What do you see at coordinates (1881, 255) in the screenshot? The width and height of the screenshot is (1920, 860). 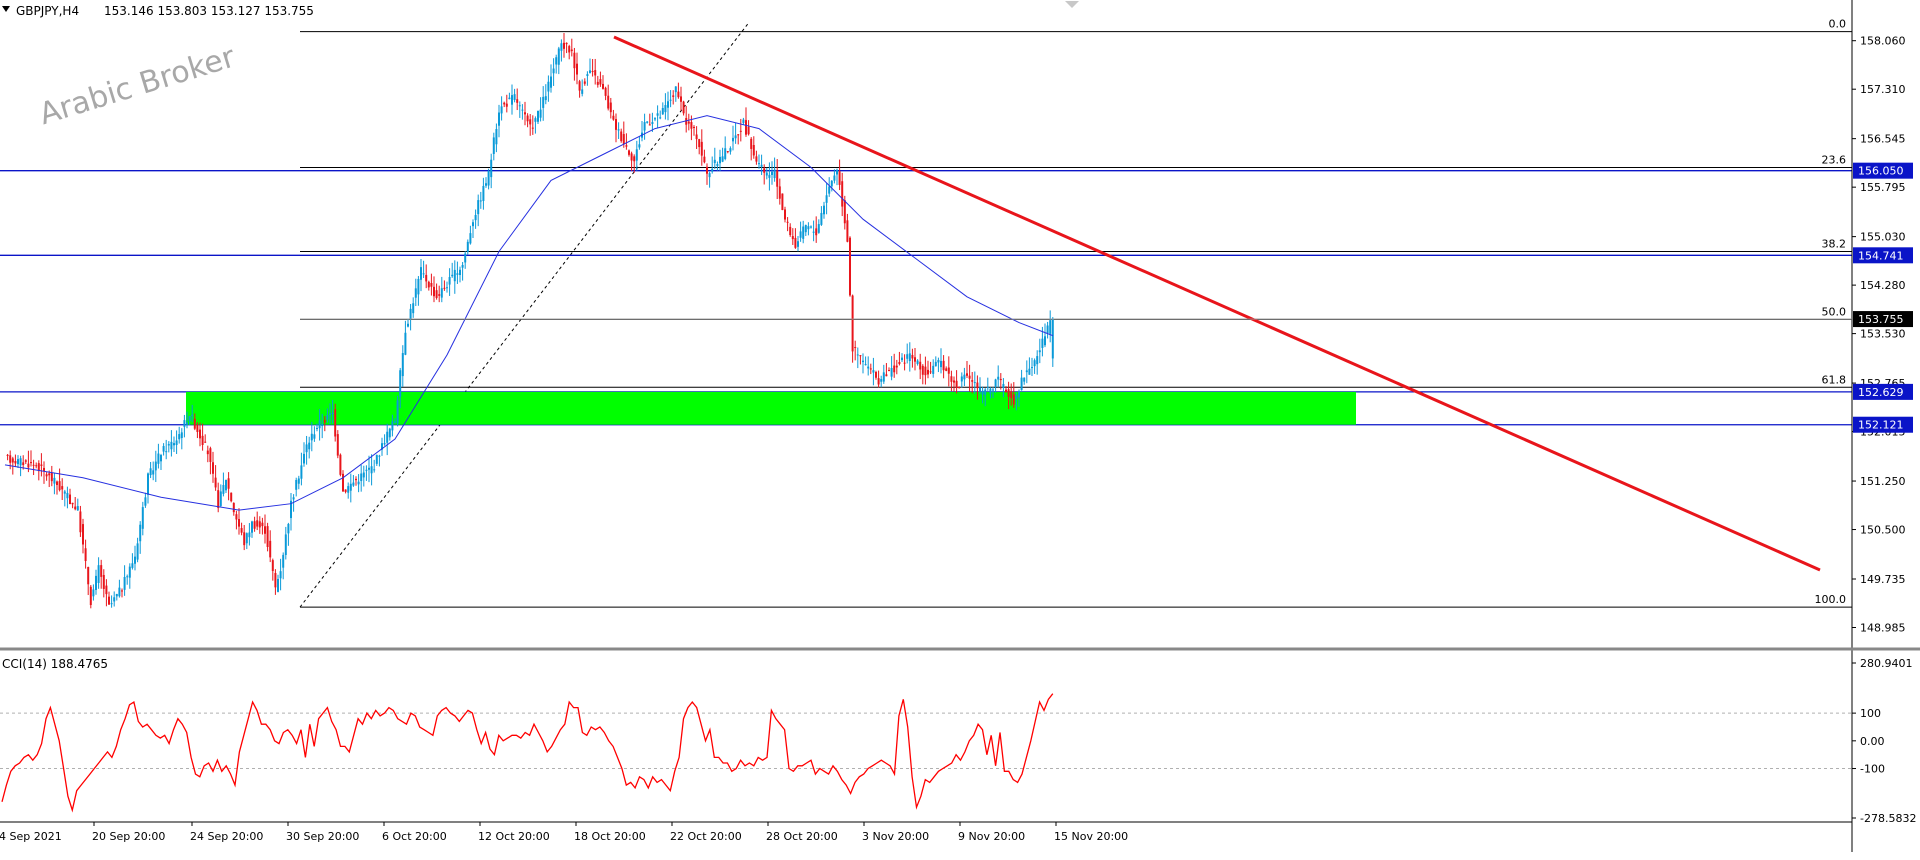 I see `price-badge-label: 154.741` at bounding box center [1881, 255].